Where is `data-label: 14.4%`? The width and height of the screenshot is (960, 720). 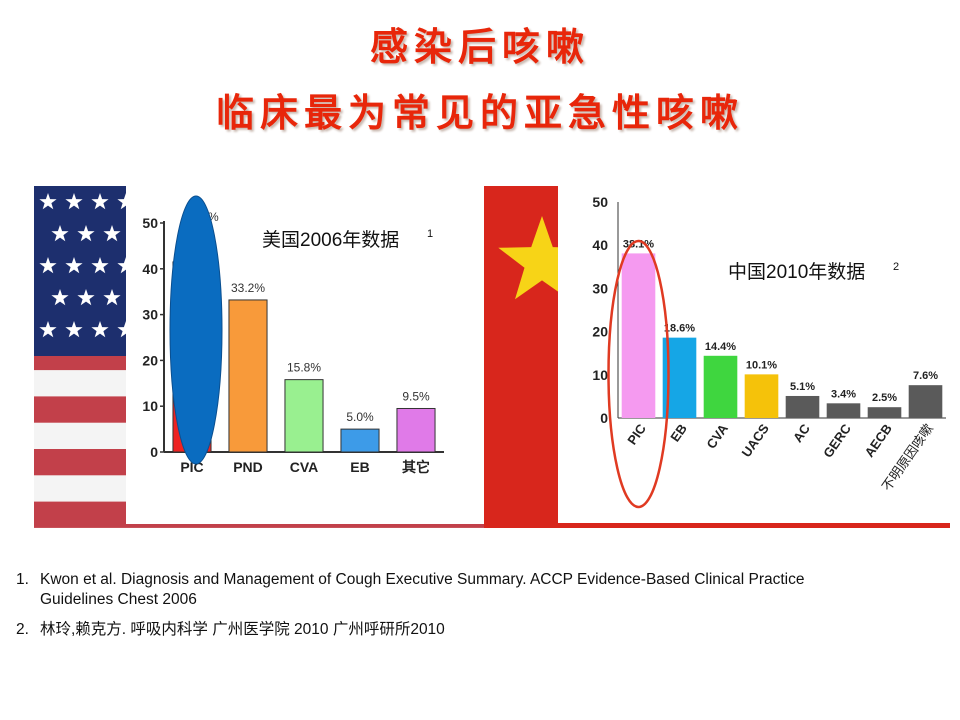 data-label: 14.4% is located at coordinates (720, 347).